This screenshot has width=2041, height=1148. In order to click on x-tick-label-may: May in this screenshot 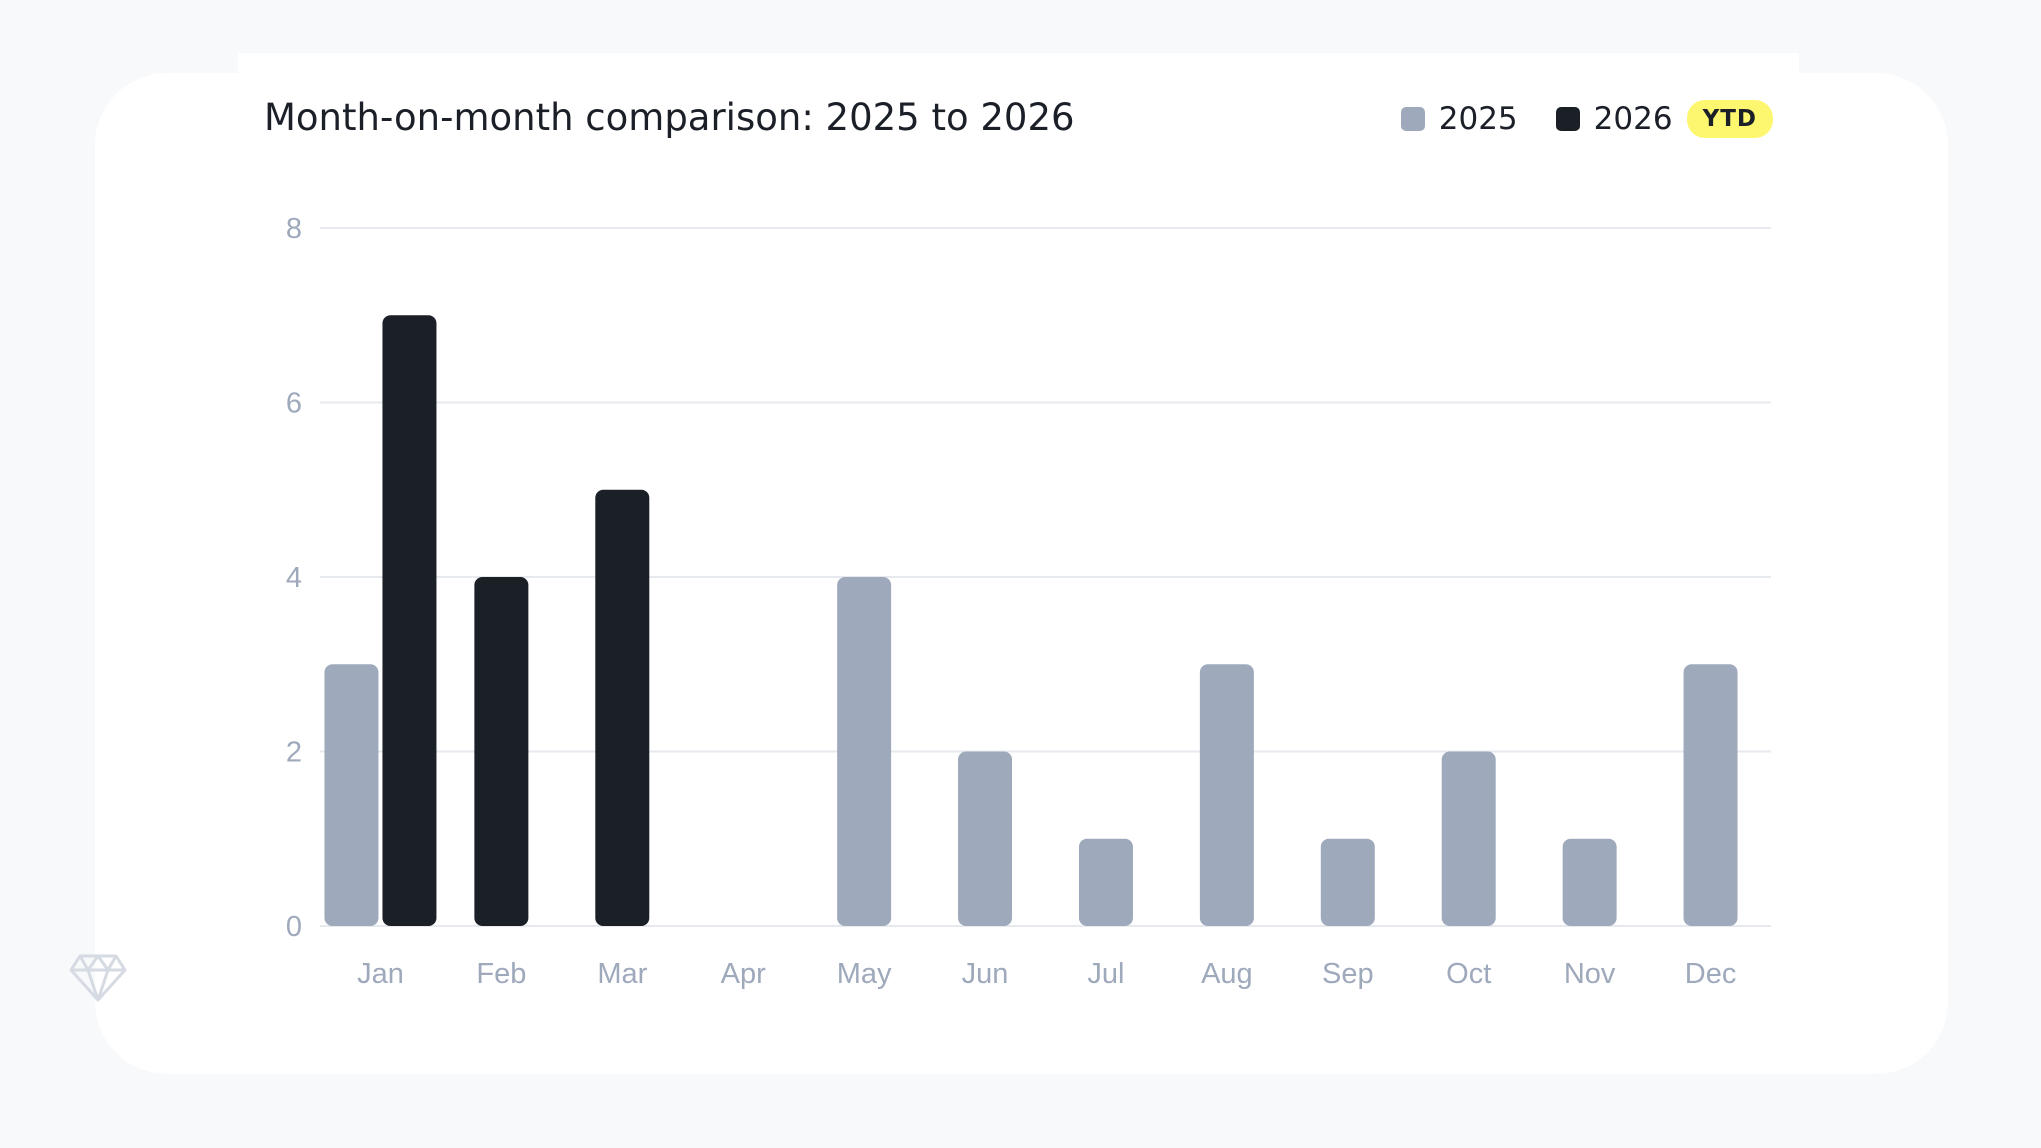, I will do `click(864, 974)`.